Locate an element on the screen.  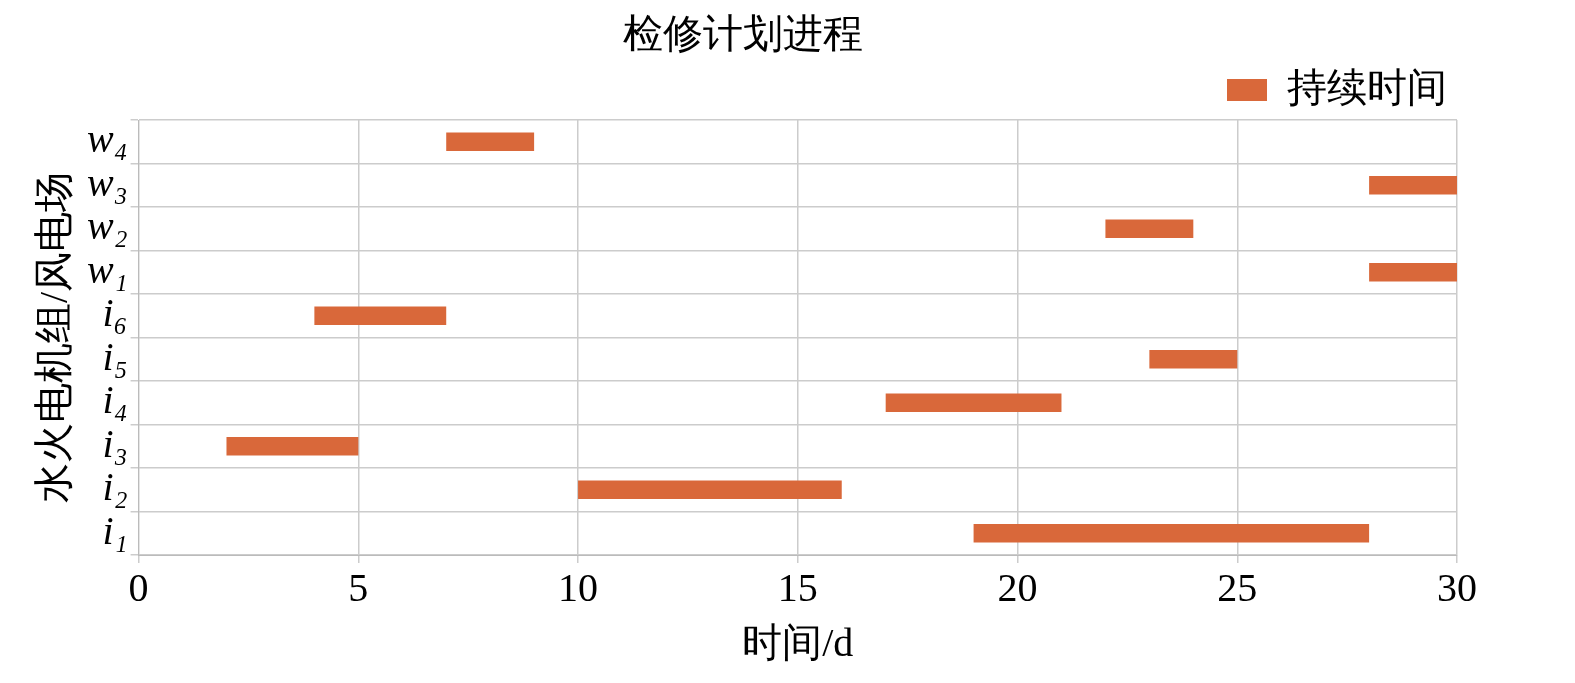
y-tick-label: i₂ is located at coordinates (115, 487).